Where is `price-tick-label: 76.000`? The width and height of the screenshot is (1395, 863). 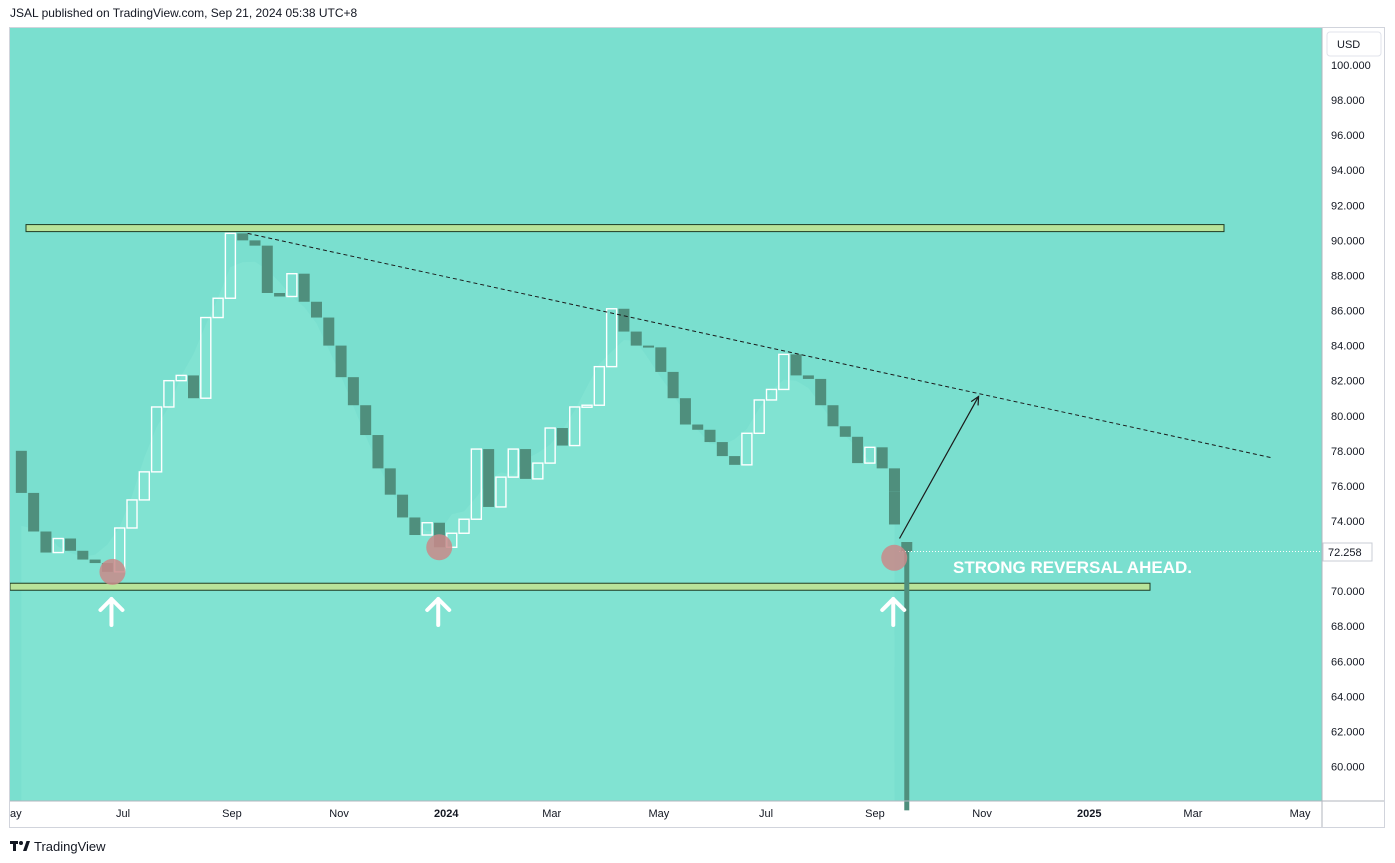 price-tick-label: 76.000 is located at coordinates (1348, 487).